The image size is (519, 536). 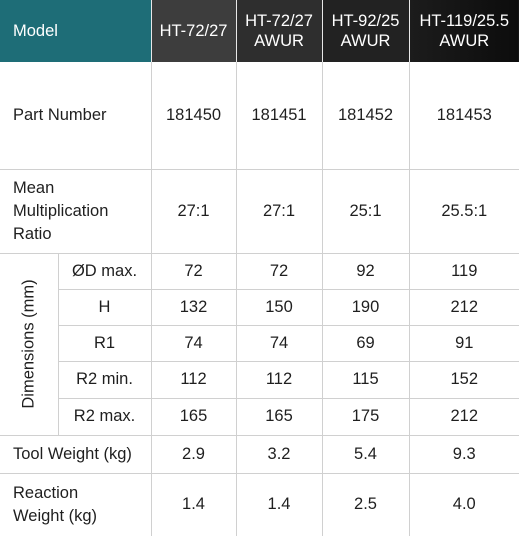 I want to click on dimension-row: R2 max. 165 165 175 212, so click(x=259, y=416).